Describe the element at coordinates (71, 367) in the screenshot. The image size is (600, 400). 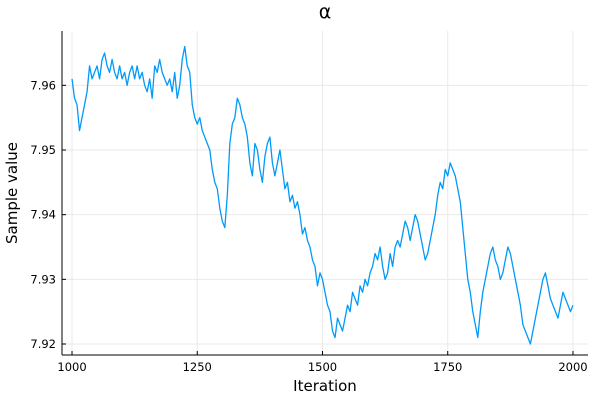
I see `x-tick-label: 1000` at that location.